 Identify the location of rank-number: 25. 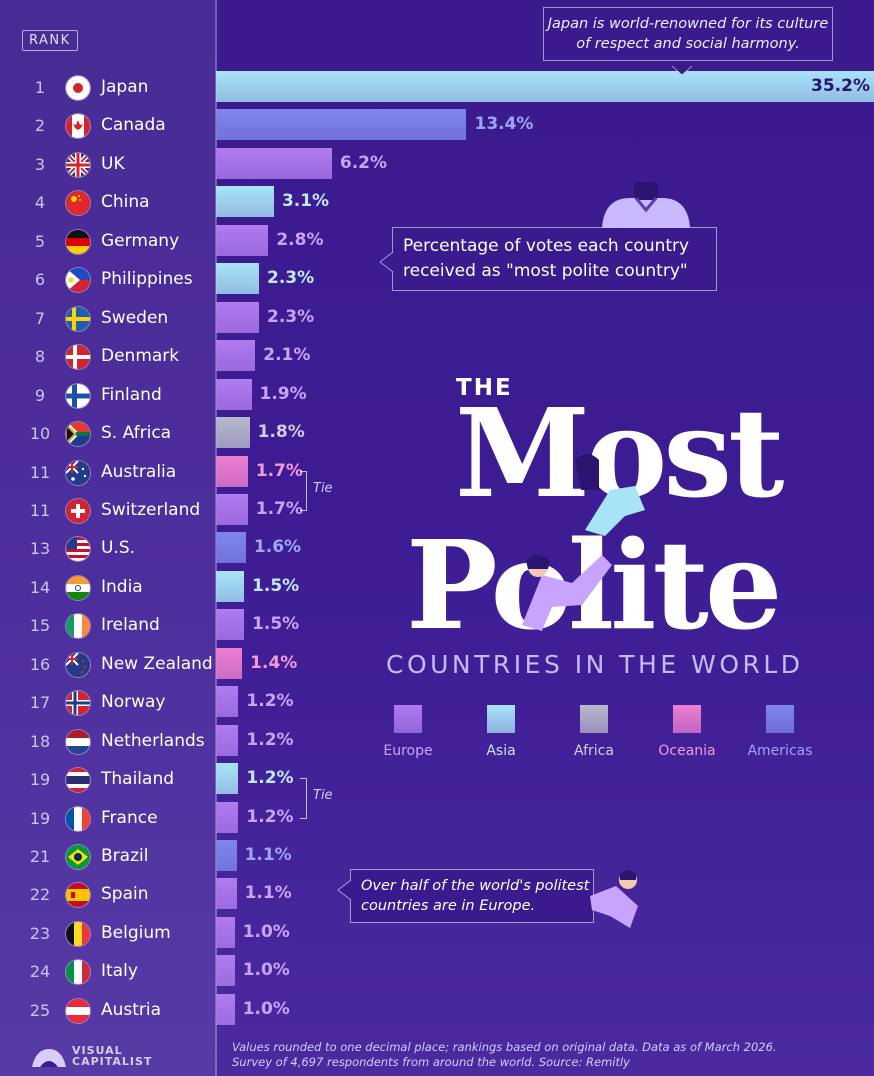
(40, 1010).